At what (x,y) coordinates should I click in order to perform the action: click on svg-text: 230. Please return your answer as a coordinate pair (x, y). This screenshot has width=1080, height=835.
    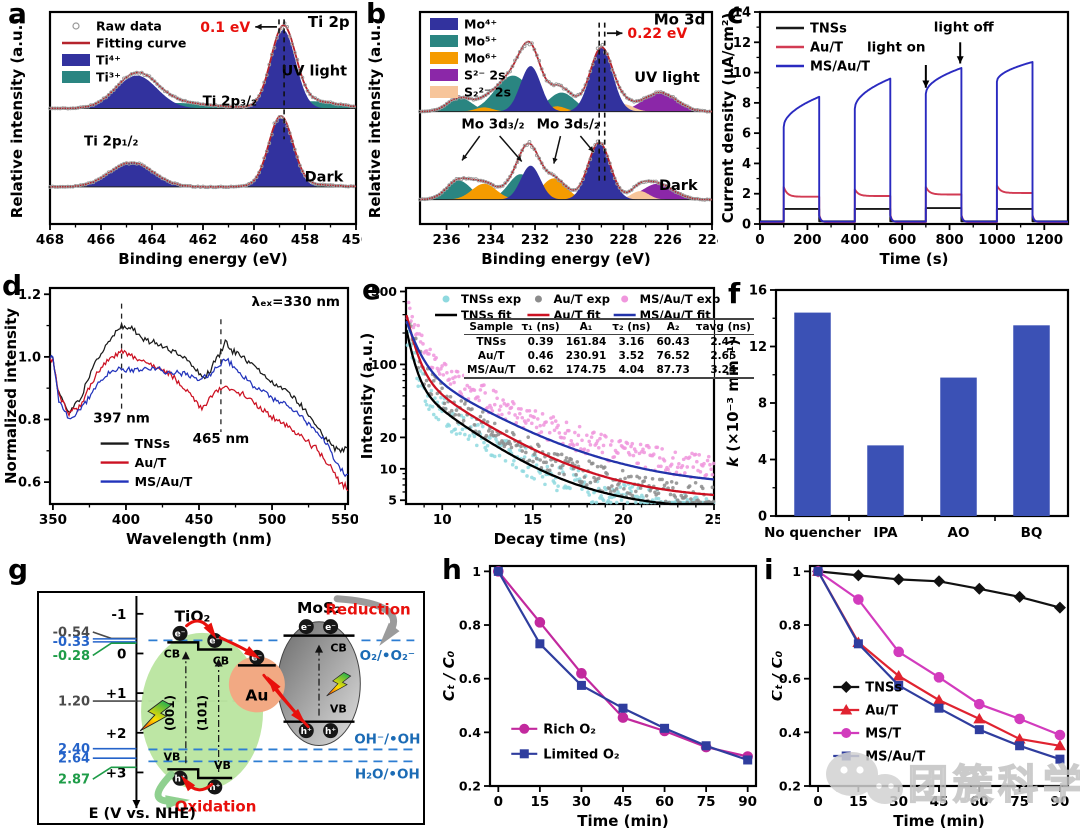
    Looking at the image, I should click on (579, 240).